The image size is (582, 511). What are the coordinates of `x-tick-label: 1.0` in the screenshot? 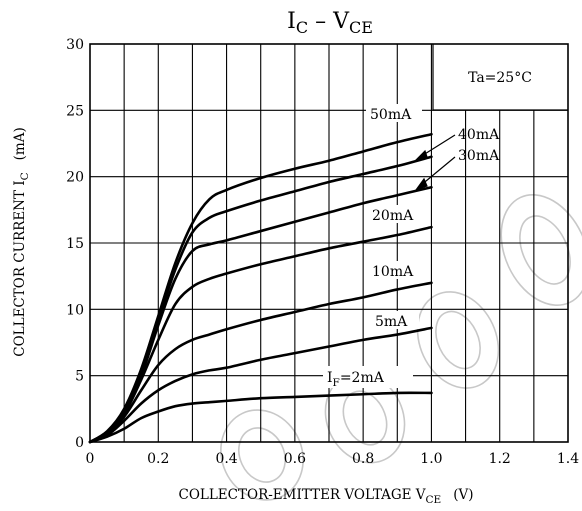 It's located at (431, 459).